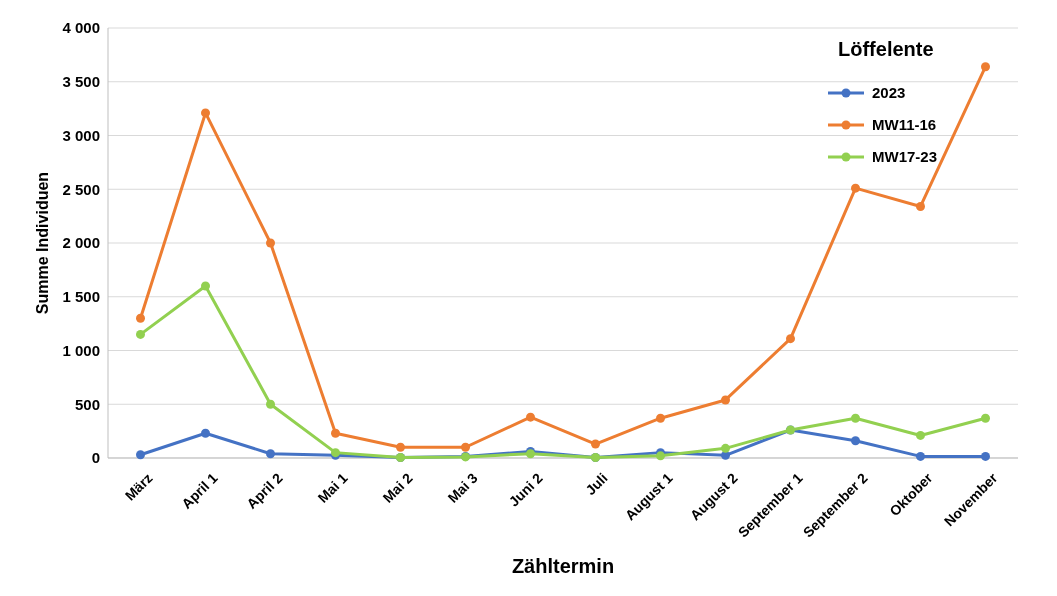 Image resolution: width=1057 pixels, height=596 pixels. What do you see at coordinates (462, 487) in the screenshot?
I see `x-tick-label: Mai 3` at bounding box center [462, 487].